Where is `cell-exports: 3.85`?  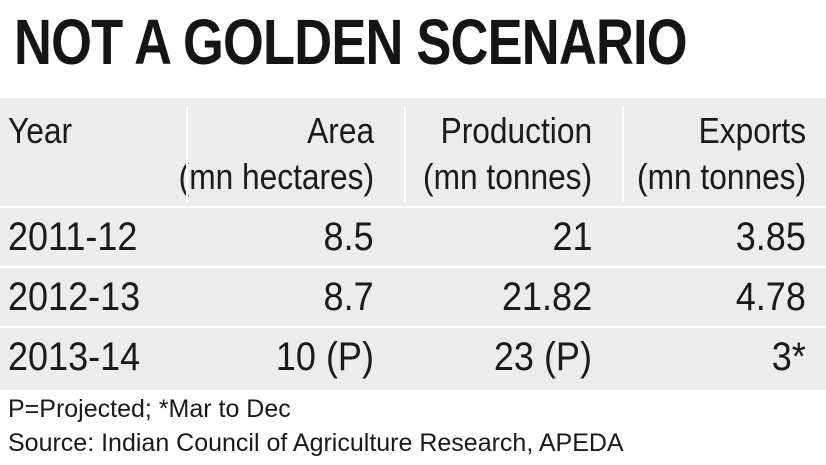
cell-exports: 3.85 is located at coordinates (770, 237).